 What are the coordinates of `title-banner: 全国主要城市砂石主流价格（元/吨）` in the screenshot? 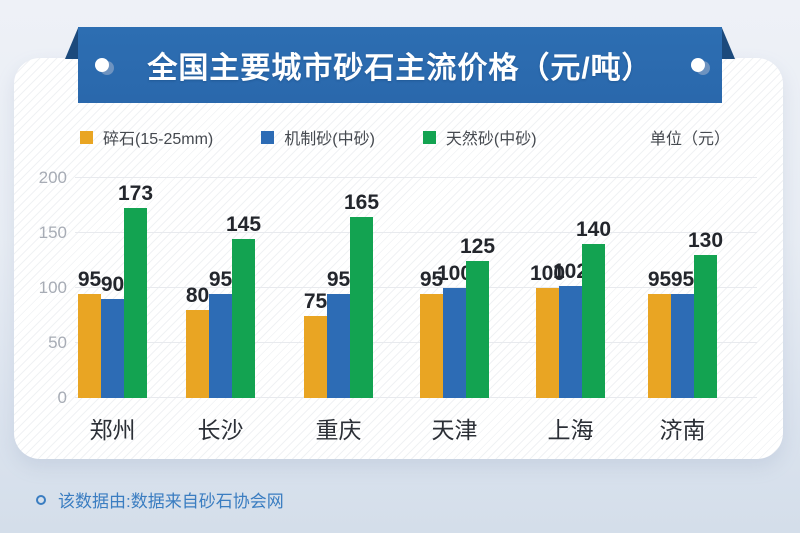 It's located at (400, 65).